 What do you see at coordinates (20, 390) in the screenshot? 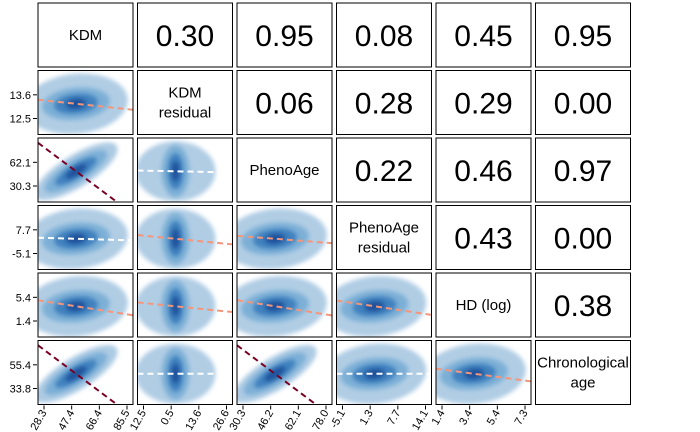
I see `y-tick-label: 33.8` at bounding box center [20, 390].